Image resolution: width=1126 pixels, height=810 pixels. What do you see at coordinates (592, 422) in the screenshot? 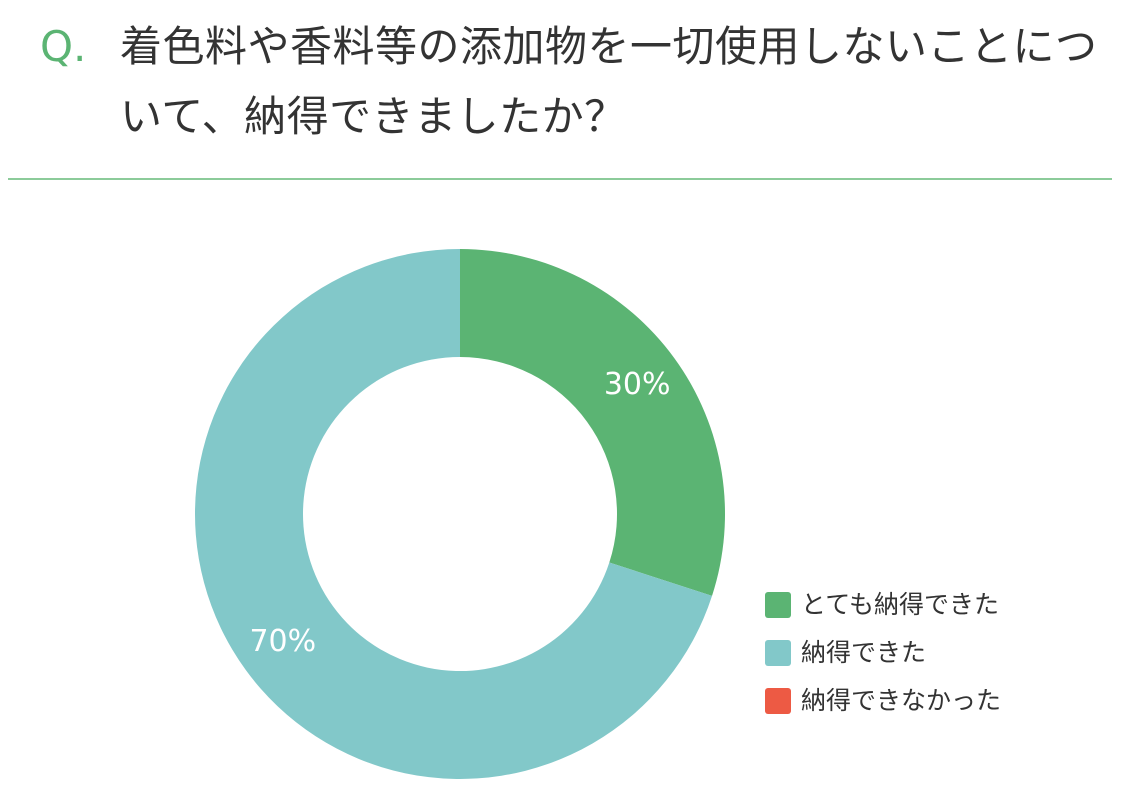
I see `slice` at bounding box center [592, 422].